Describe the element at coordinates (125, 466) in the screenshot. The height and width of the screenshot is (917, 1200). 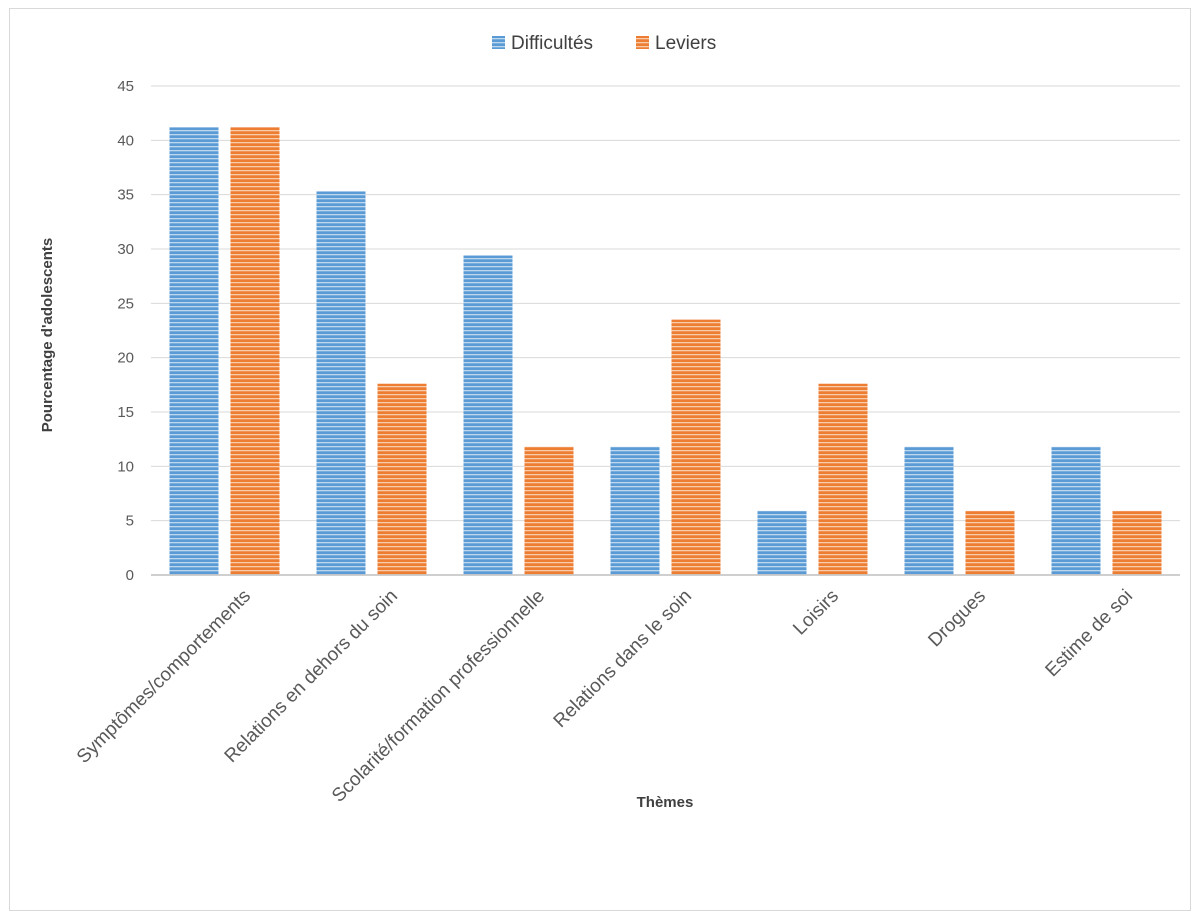
I see `y-tick-label: 10` at that location.